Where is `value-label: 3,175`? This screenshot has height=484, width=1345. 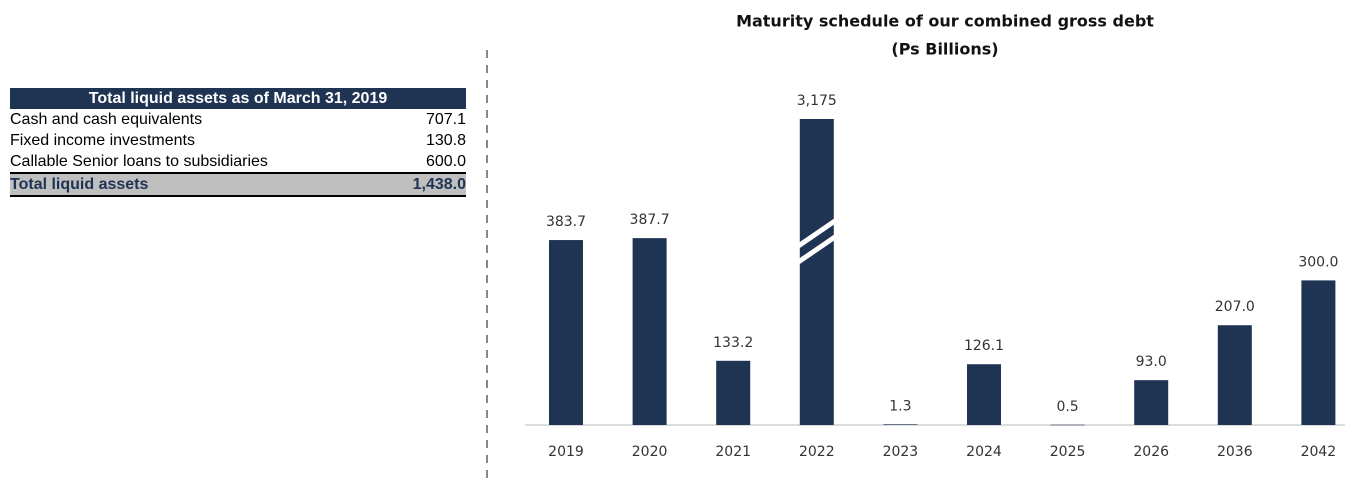
value-label: 3,175 is located at coordinates (817, 101).